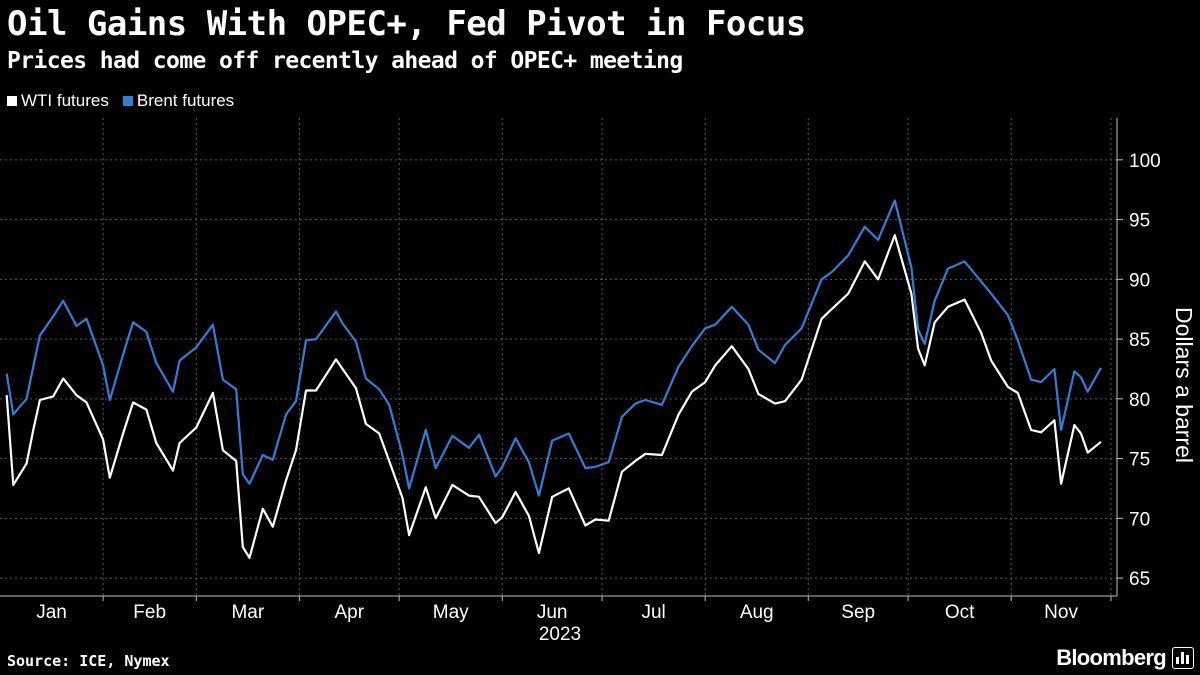 The width and height of the screenshot is (1200, 675). What do you see at coordinates (451, 612) in the screenshot?
I see `x-tick-label-may: May` at bounding box center [451, 612].